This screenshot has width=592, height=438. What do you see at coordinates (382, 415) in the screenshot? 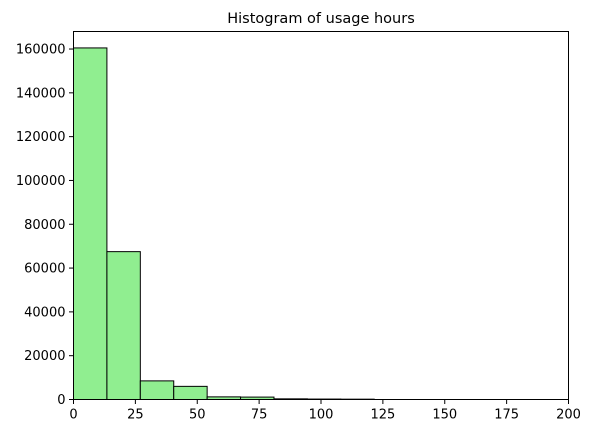
I see `x-tick-label-5: 125` at bounding box center [382, 415].